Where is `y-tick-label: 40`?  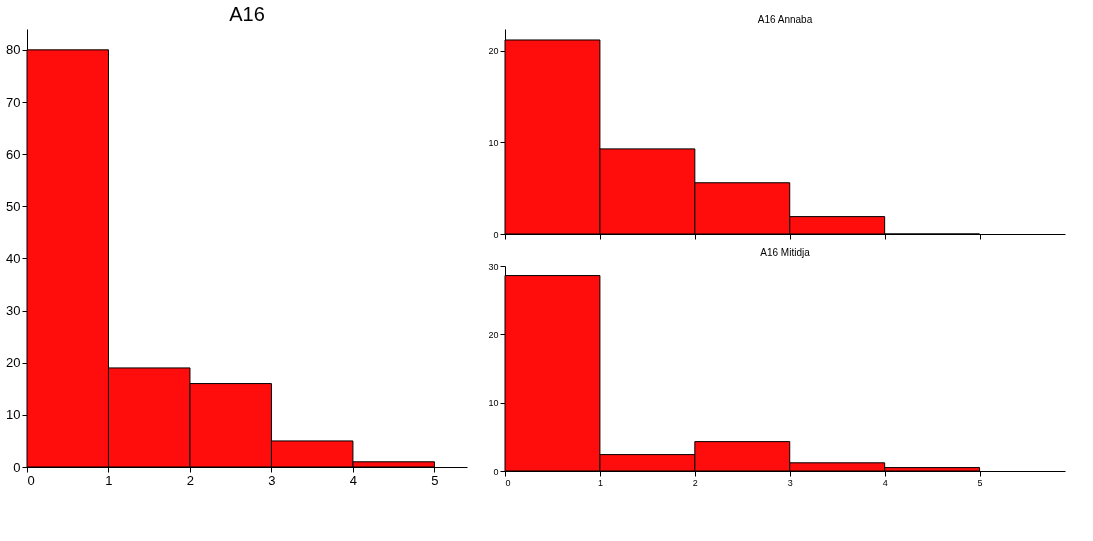 y-tick-label: 40 is located at coordinates (13, 258).